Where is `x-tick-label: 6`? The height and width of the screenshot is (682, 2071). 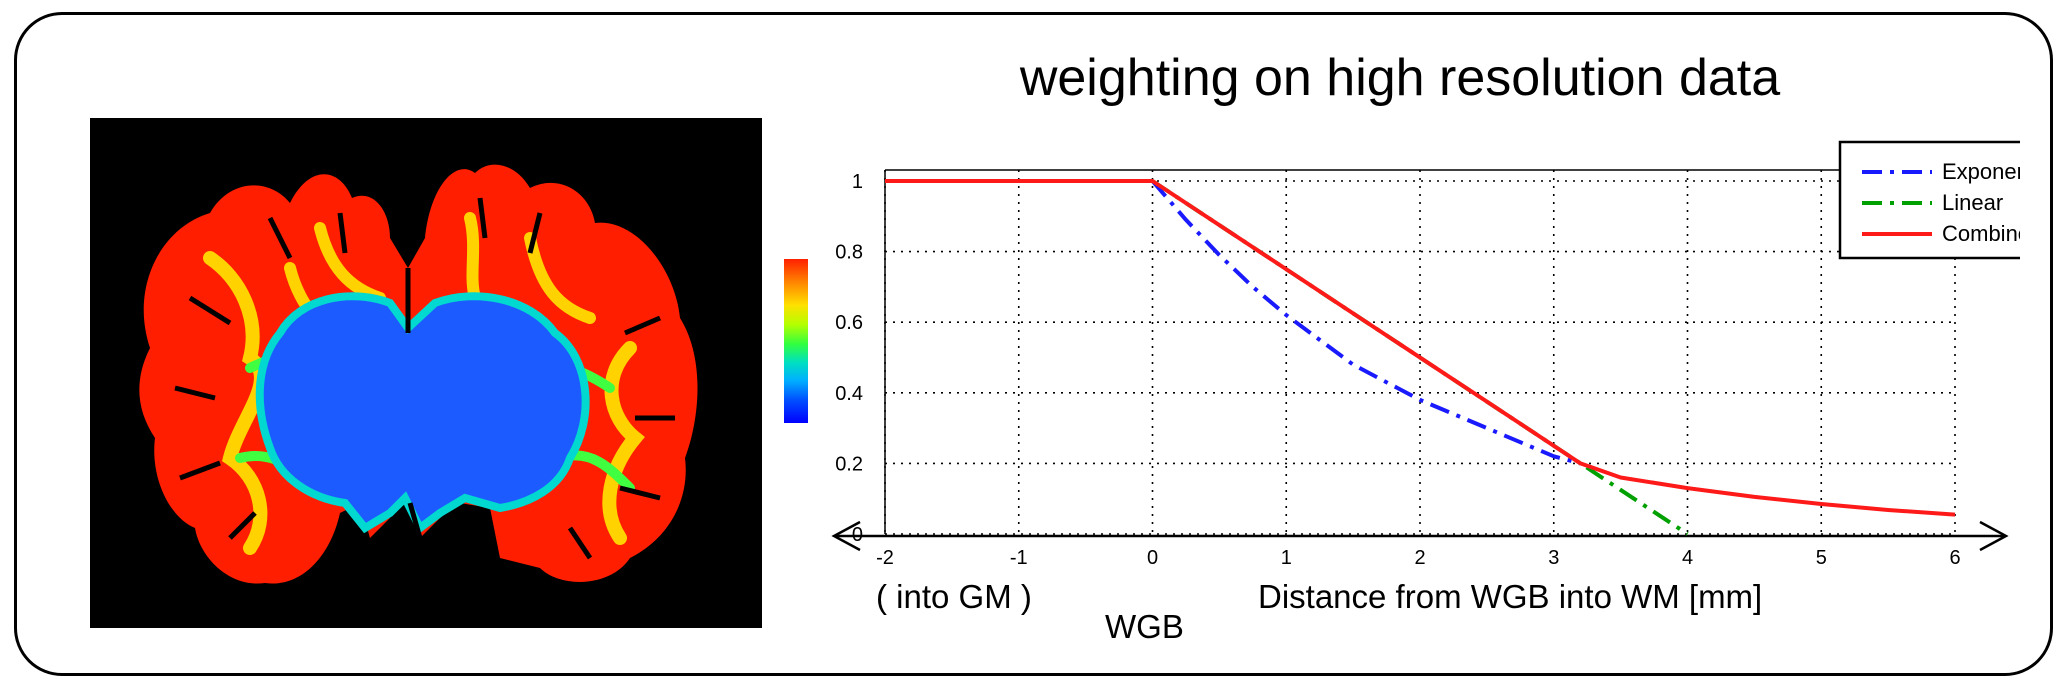 x-tick-label: 6 is located at coordinates (1954, 558).